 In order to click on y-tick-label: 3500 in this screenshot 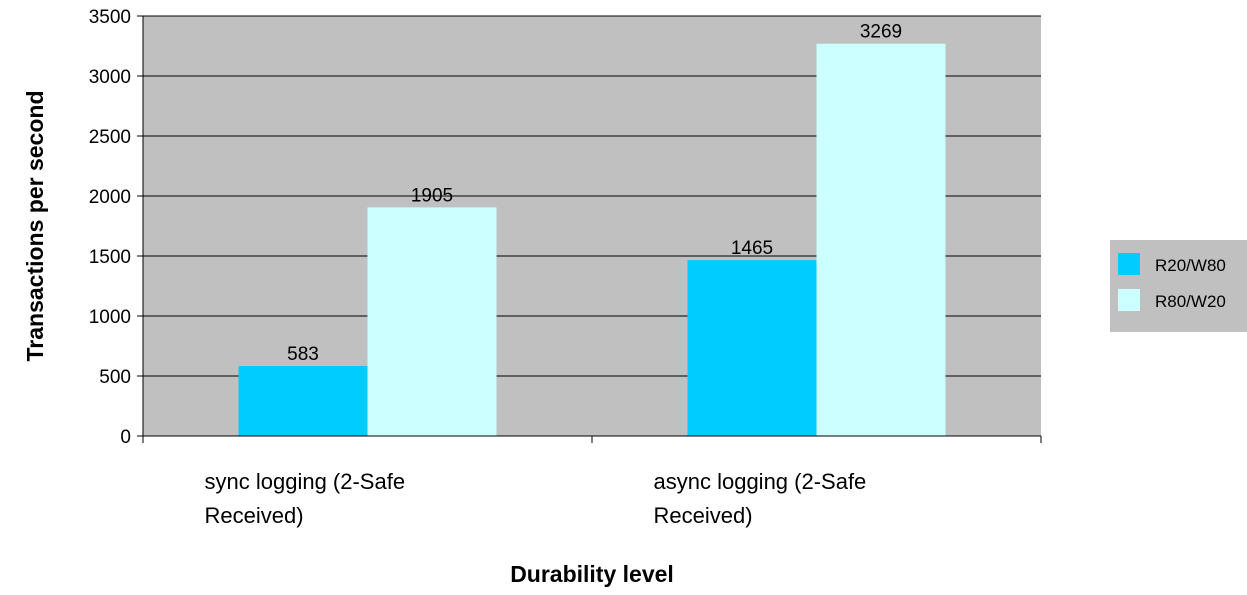, I will do `click(110, 17)`.